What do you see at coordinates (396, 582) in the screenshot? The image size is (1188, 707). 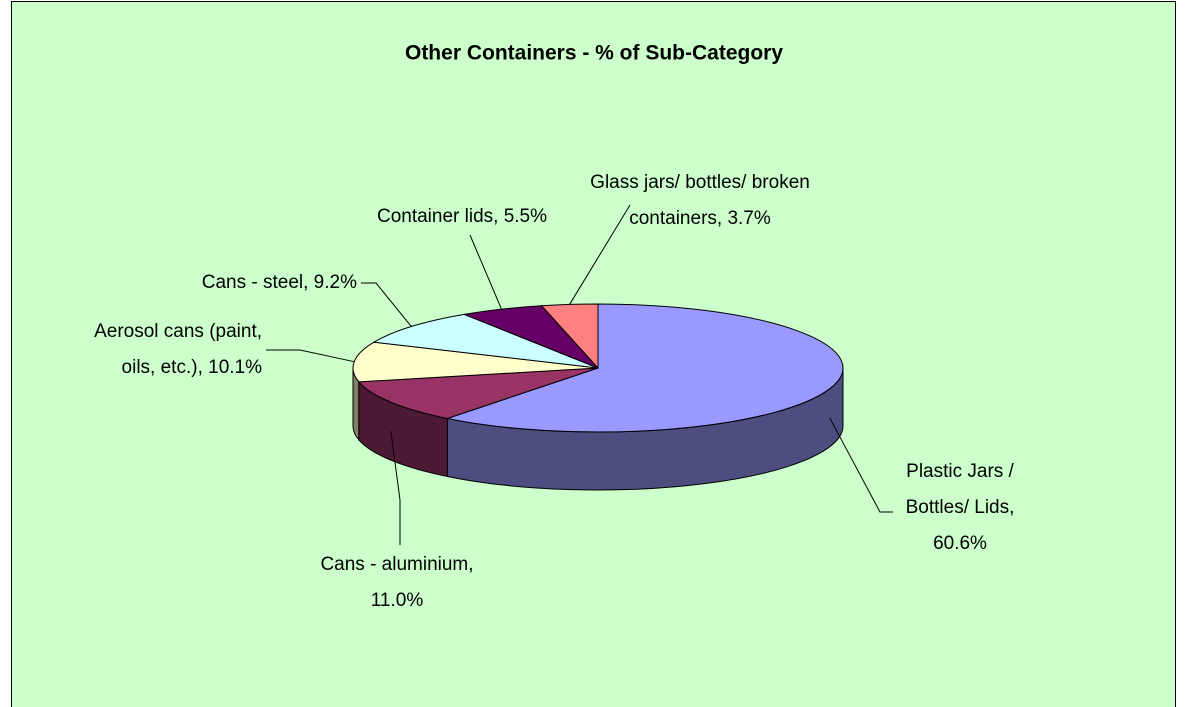 I see `data-label: Cans - aluminium, 11.0%` at bounding box center [396, 582].